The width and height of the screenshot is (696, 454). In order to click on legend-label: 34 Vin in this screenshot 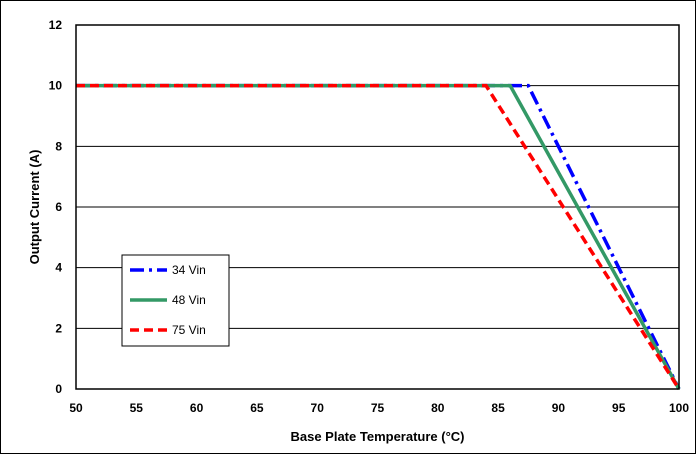, I will do `click(189, 270)`.